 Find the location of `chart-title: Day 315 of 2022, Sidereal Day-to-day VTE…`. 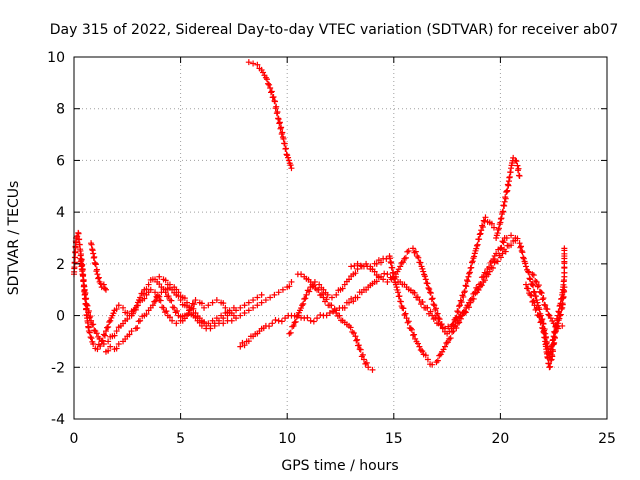

chart-title: Day 315 of 2022, Sidereal Day-to-day VTE… is located at coordinates (334, 30).